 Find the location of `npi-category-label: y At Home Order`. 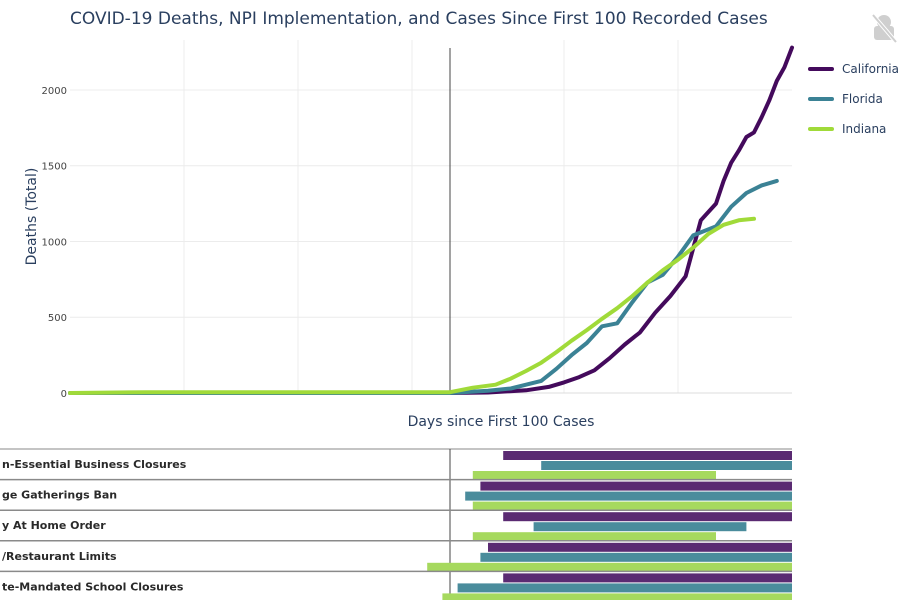

npi-category-label: y At Home Order is located at coordinates (54, 525).